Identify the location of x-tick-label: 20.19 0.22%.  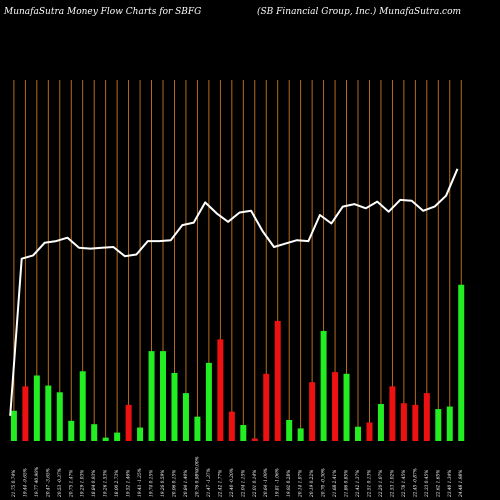
(312, 484).